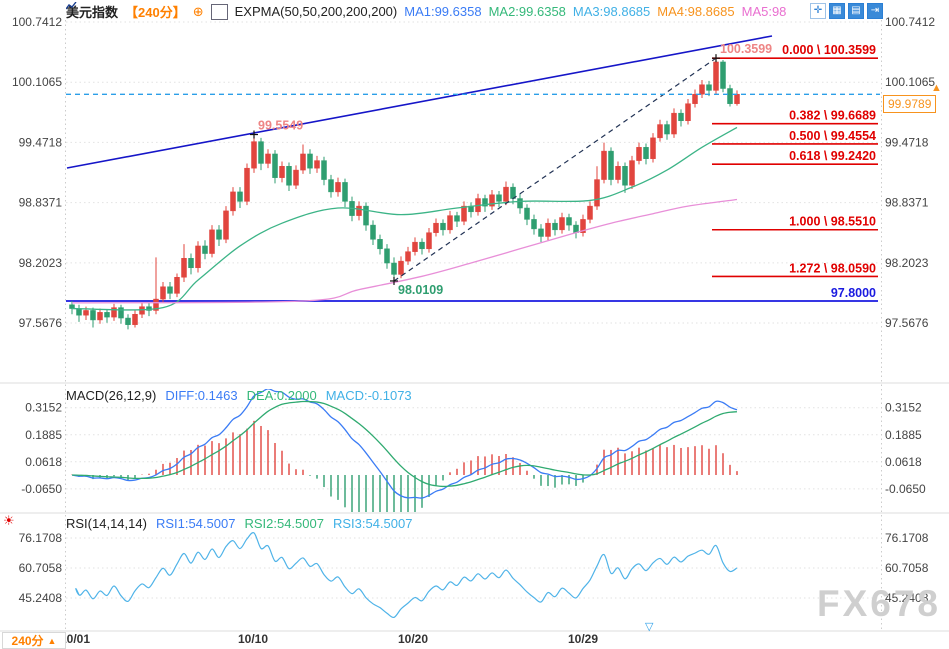 The width and height of the screenshot is (949, 649). Describe the element at coordinates (106, 523) in the screenshot. I see `rsi-label: RSI(14,14,14)` at that location.